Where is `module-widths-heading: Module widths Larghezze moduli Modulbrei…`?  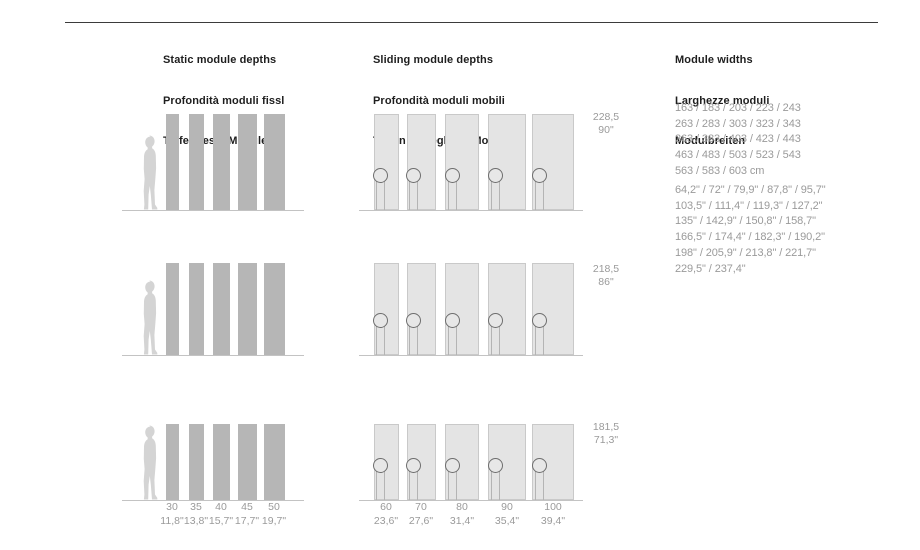 module-widths-heading: Module widths Larghezze moduli Modulbrei… is located at coordinates (722, 101).